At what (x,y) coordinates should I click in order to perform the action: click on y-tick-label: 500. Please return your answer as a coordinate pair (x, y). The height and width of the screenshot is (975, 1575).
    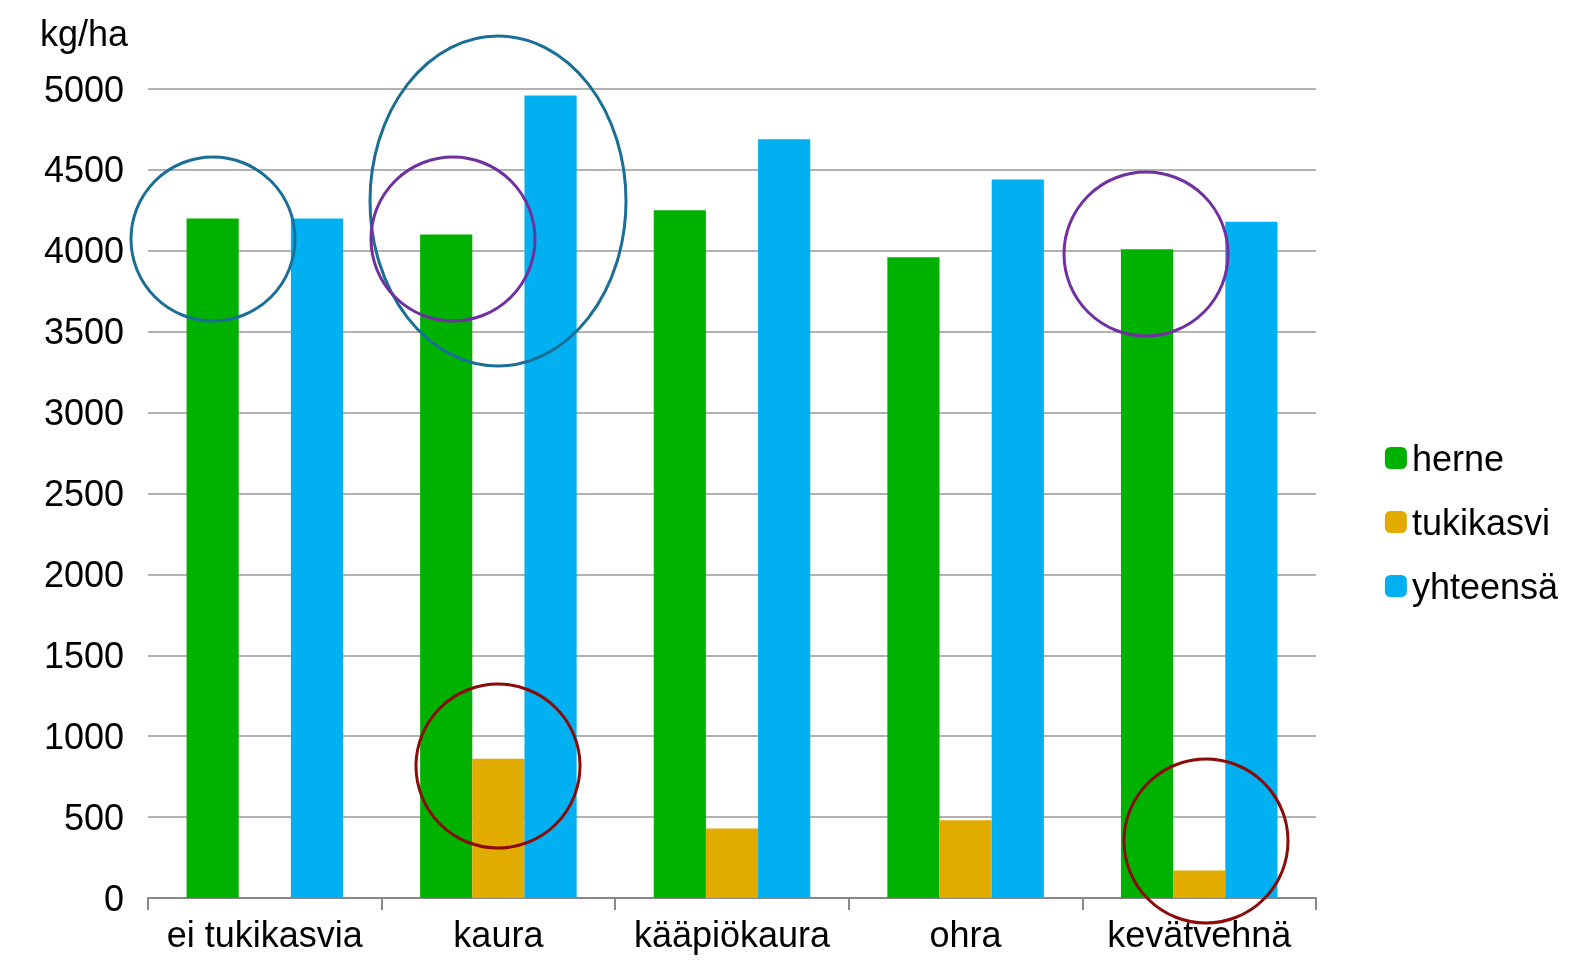
    Looking at the image, I should click on (93, 817).